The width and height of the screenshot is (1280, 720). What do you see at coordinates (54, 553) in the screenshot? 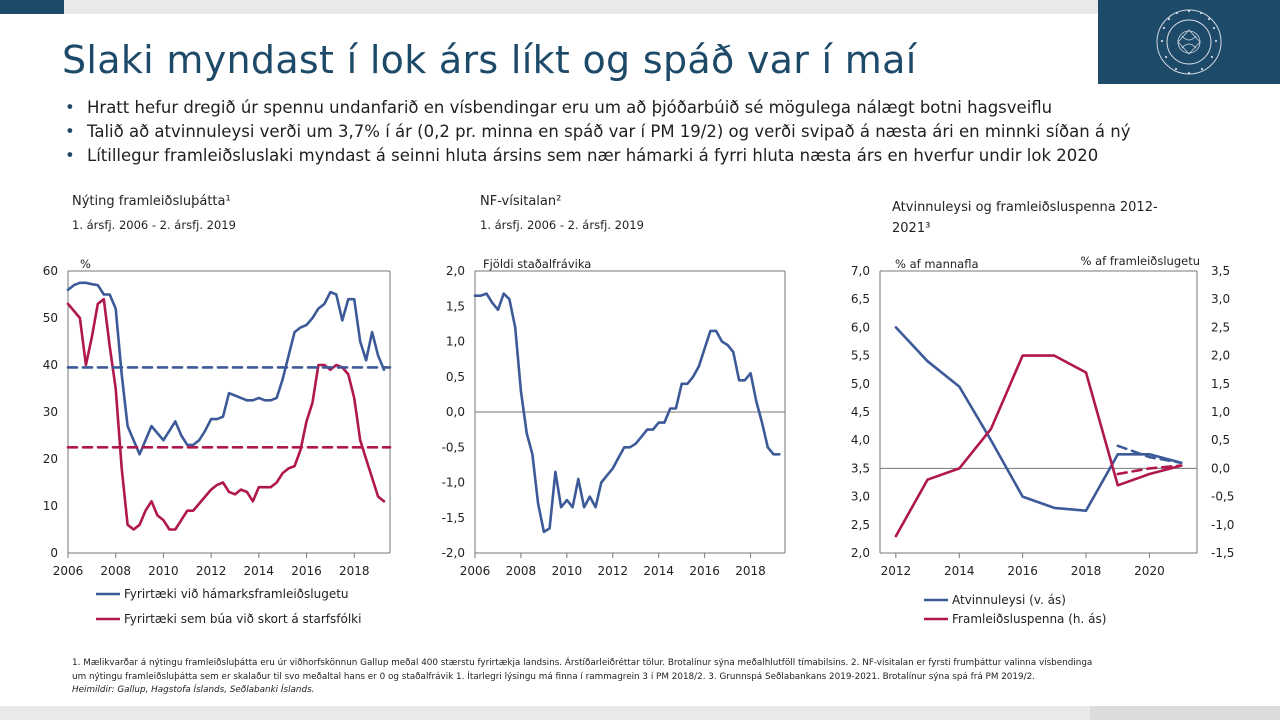
I see `chart1-ytick-label: 0` at bounding box center [54, 553].